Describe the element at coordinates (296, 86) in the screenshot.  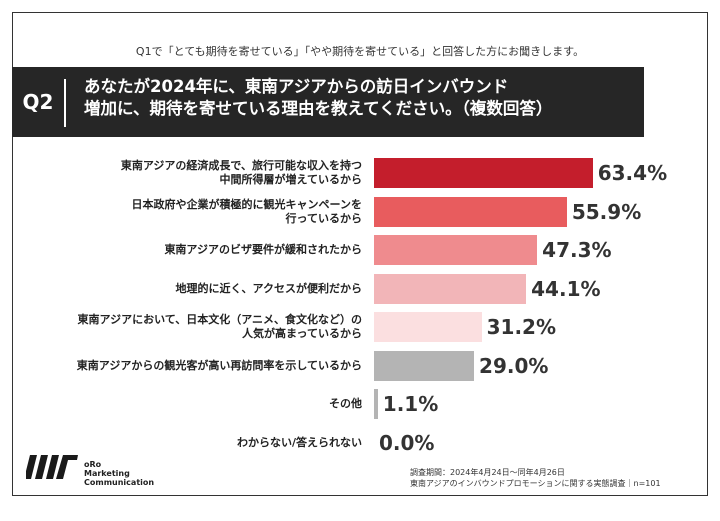
I see `question-line-1: あなたが2024年に、東南アジアからの訪日インバウンド` at that location.